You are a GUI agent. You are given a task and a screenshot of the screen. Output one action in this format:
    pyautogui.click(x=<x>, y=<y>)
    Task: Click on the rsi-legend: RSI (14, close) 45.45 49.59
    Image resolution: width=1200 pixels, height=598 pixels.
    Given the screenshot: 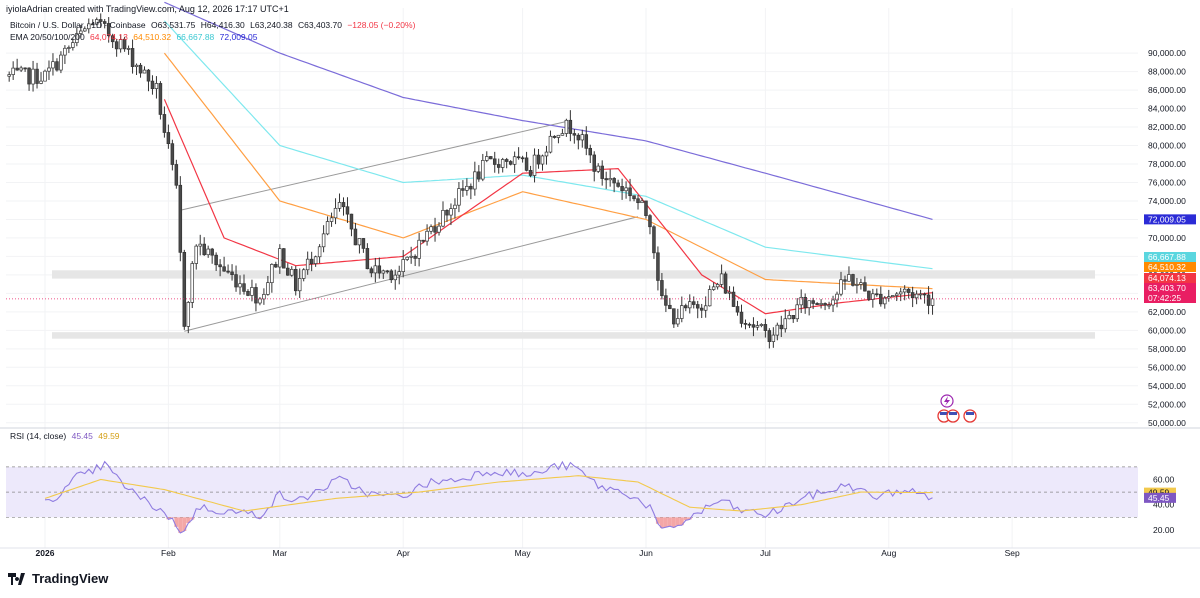 What is the action you would take?
    pyautogui.click(x=66, y=436)
    